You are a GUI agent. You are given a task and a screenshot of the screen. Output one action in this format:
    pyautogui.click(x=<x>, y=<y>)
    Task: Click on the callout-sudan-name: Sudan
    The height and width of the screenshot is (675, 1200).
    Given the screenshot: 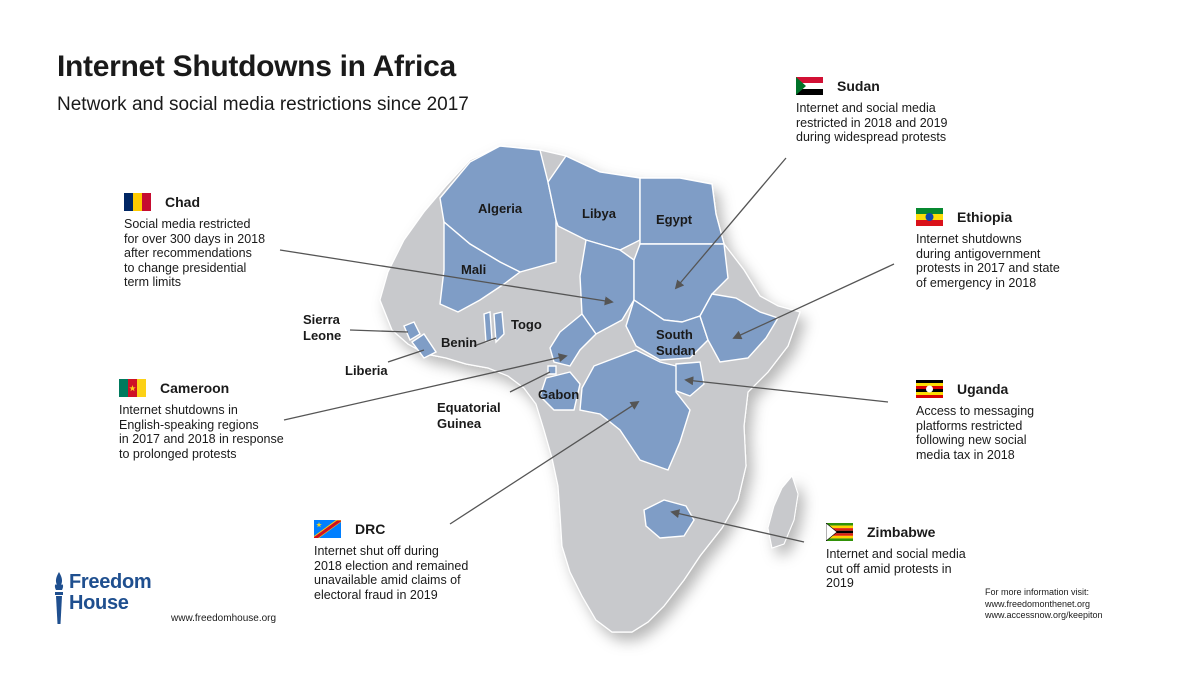 What is the action you would take?
    pyautogui.click(x=858, y=86)
    